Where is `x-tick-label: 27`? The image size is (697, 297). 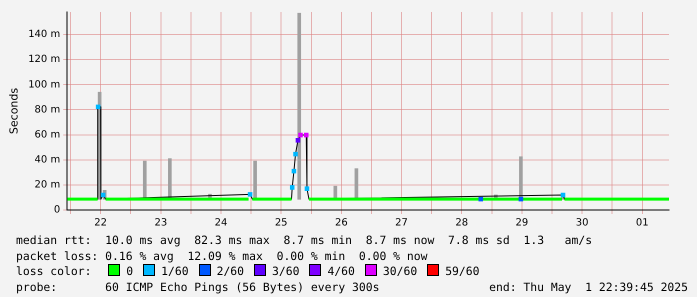
x-tick-label: 27 is located at coordinates (401, 223).